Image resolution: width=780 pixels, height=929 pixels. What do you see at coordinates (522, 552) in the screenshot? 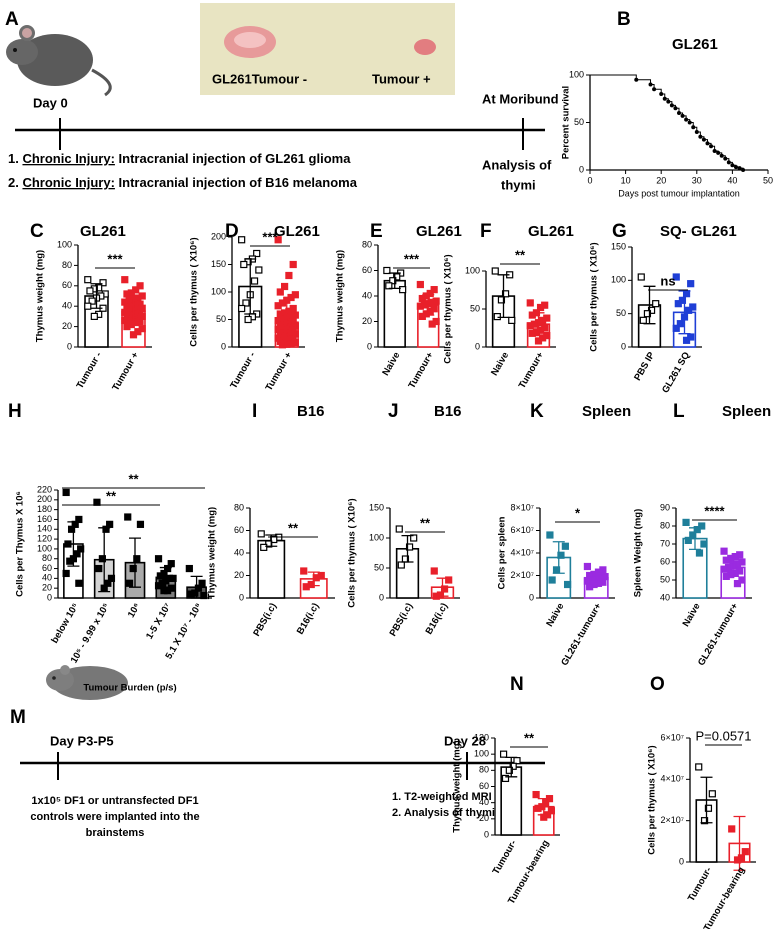
I see `y-tick-label: 4×10⁷` at bounding box center [522, 552].